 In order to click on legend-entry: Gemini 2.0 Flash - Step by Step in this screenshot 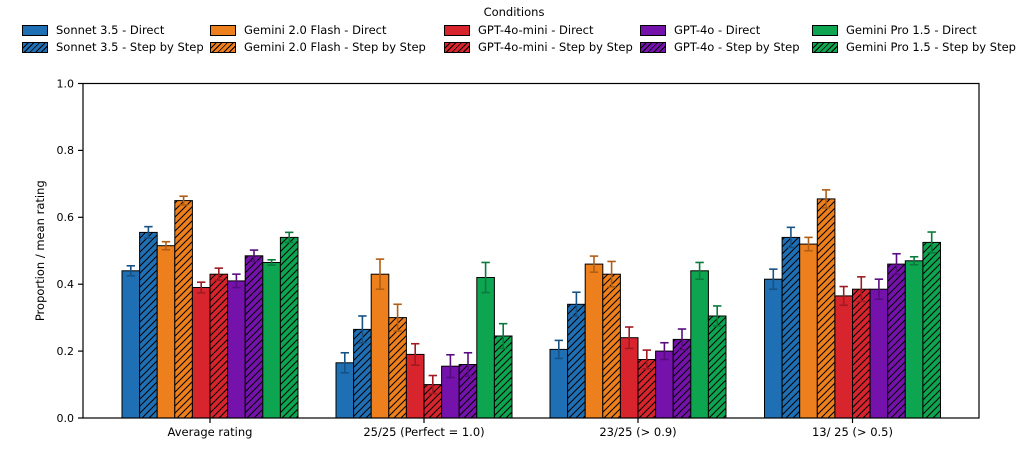, I will do `click(318, 47)`.